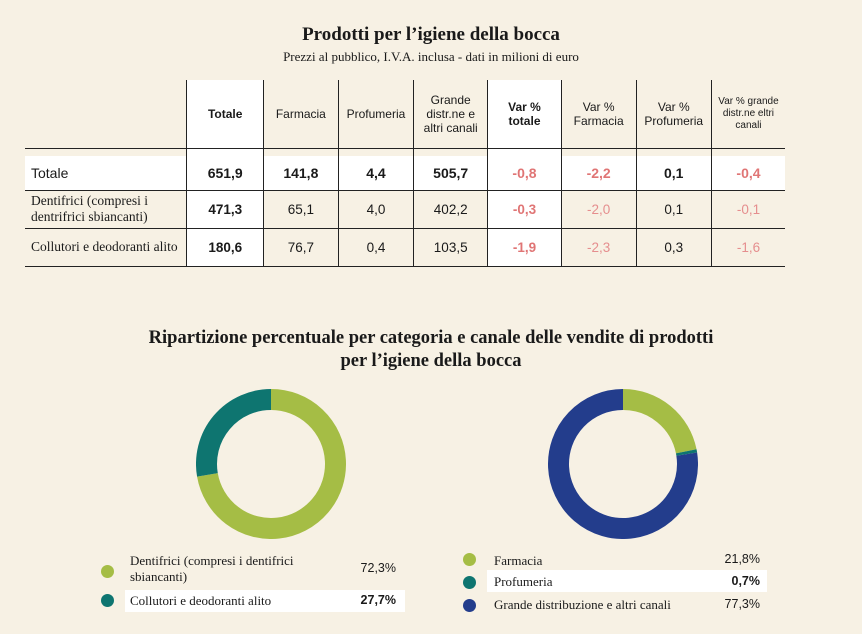 The width and height of the screenshot is (862, 634). What do you see at coordinates (524, 208) in the screenshot?
I see `table-cell: -0,3` at bounding box center [524, 208].